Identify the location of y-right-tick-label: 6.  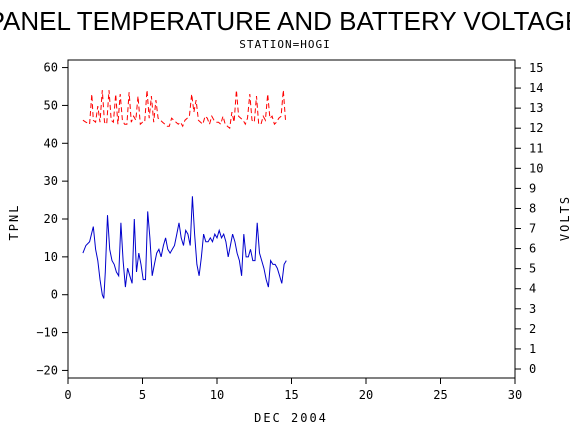
(532, 249).